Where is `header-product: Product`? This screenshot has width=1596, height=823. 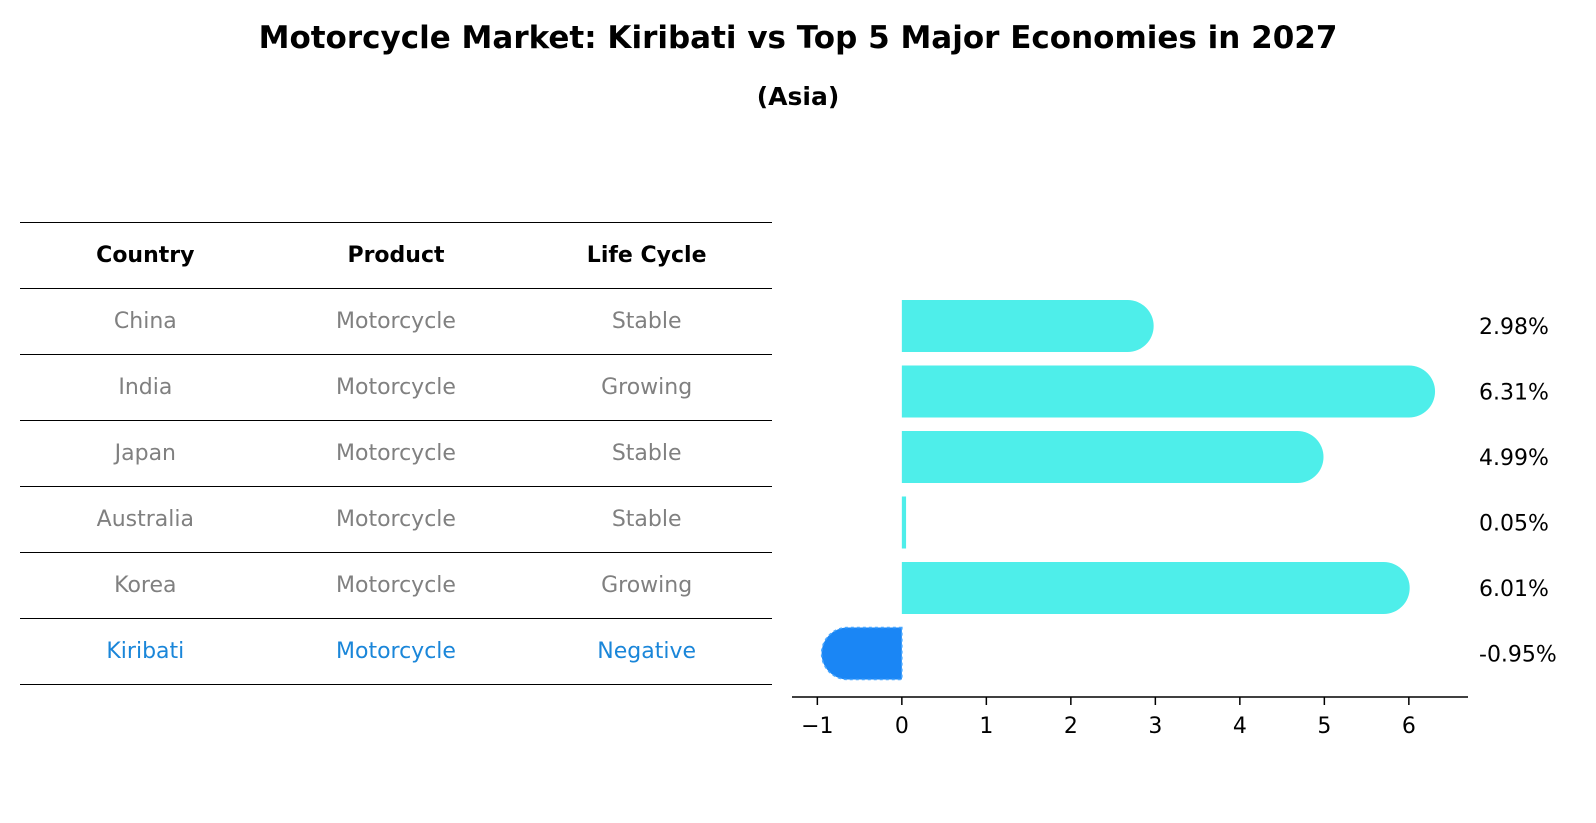
header-product: Product is located at coordinates (396, 255).